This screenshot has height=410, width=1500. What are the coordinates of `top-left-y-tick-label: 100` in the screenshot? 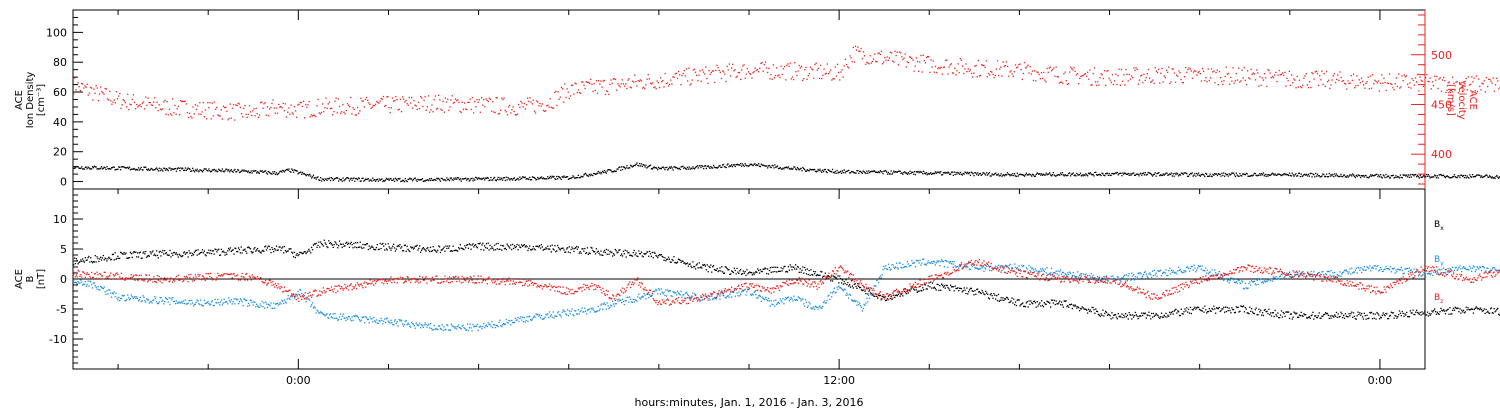 It's located at (56, 32).